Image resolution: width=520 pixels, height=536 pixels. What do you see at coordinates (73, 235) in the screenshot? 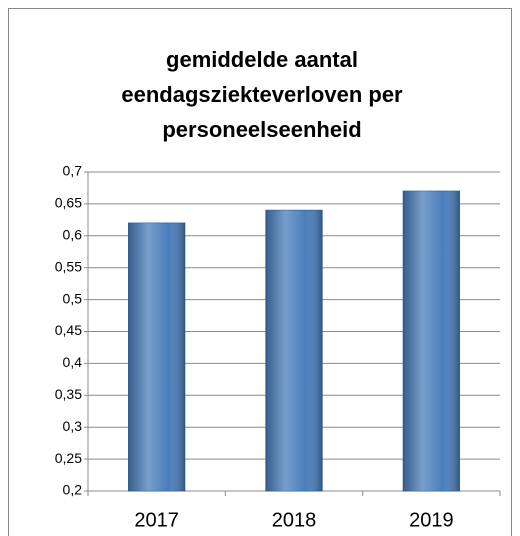
I see `y-tick-label: 0,6` at bounding box center [73, 235].